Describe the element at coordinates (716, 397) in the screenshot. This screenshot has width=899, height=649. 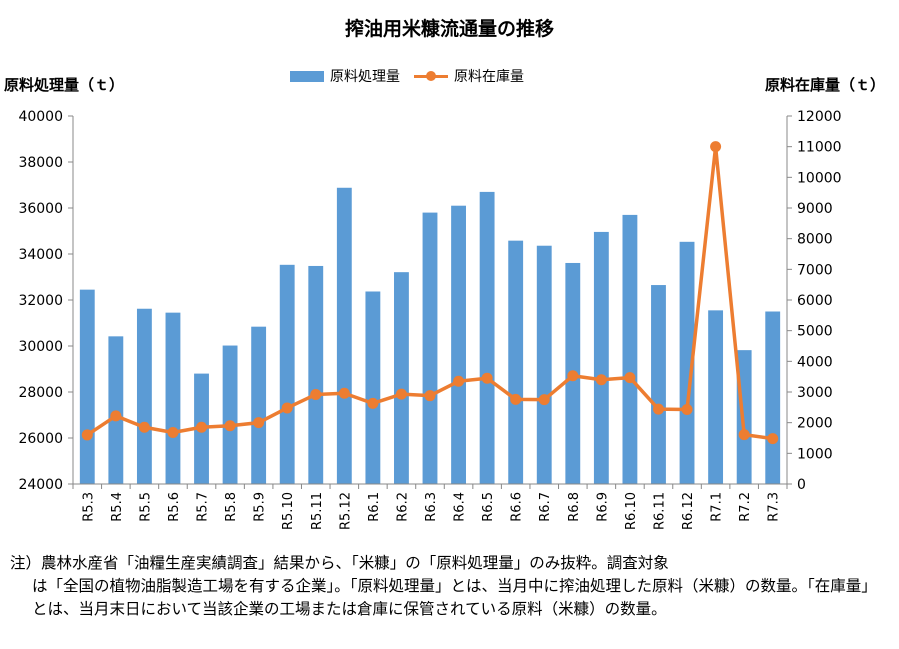
I see `bar-R7.1` at that location.